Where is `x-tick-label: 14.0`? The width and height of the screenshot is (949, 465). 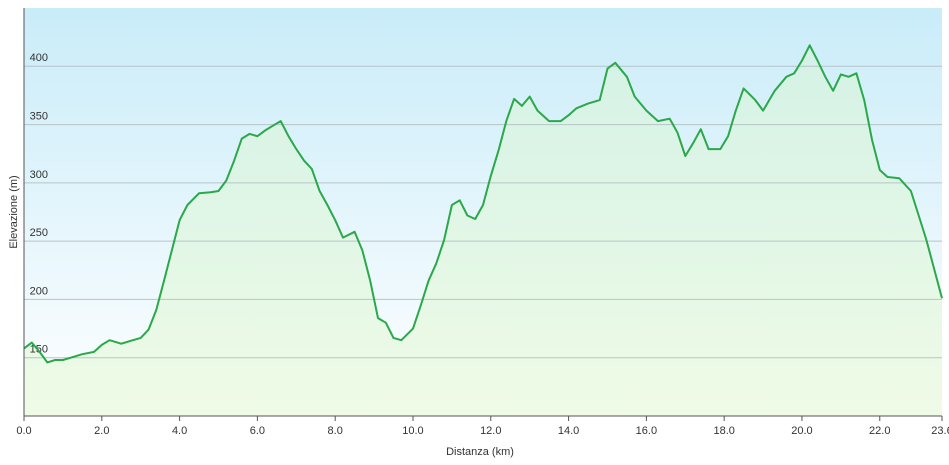 x-tick-label: 14.0 is located at coordinates (568, 431).